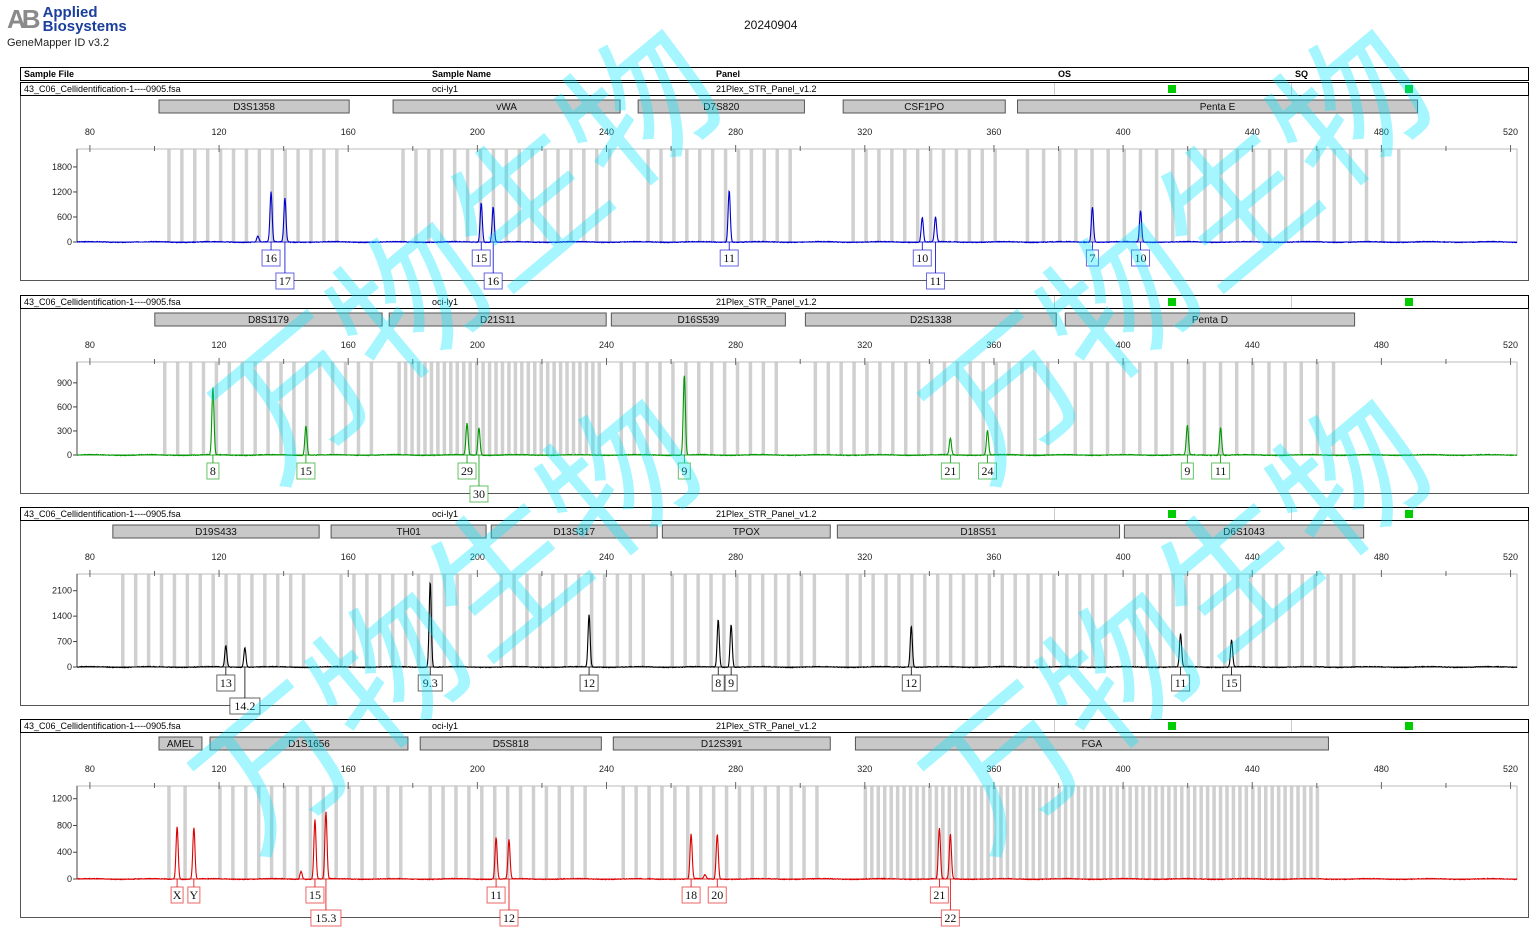 The width and height of the screenshot is (1533, 928). Describe the element at coordinates (216, 532) in the screenshot. I see `marker-label: D19S433` at that location.